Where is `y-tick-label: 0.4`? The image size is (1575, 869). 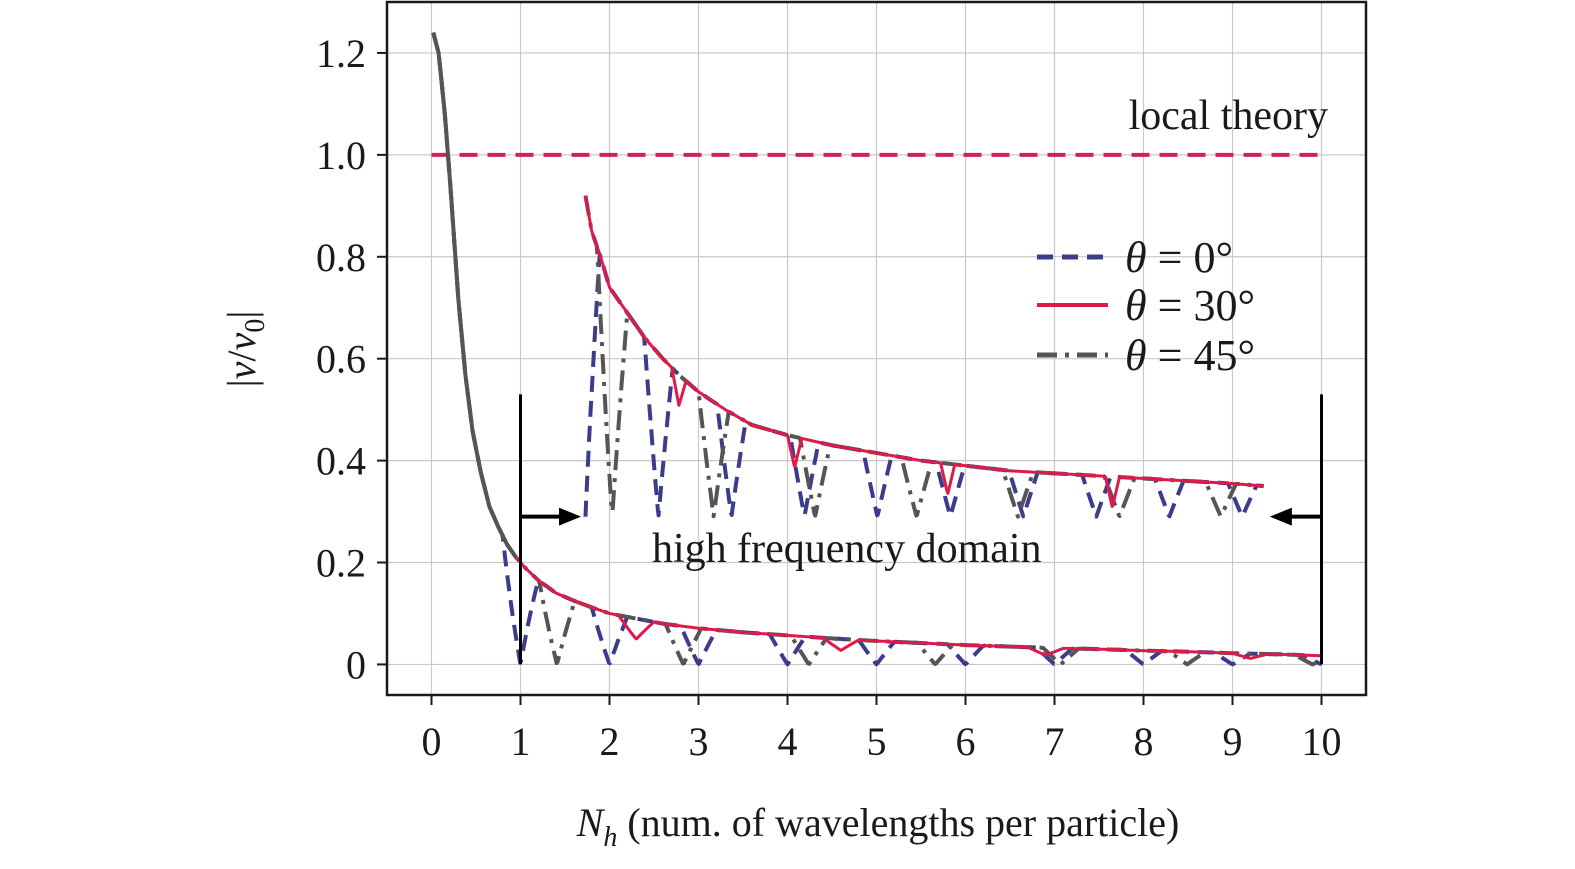 y-tick-label: 0.4 is located at coordinates (341, 461).